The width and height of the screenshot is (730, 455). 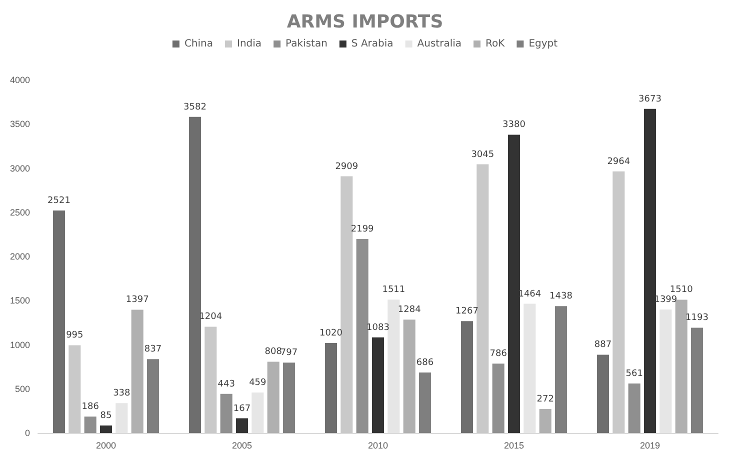 I want to click on data-label: 2199, so click(x=362, y=229).